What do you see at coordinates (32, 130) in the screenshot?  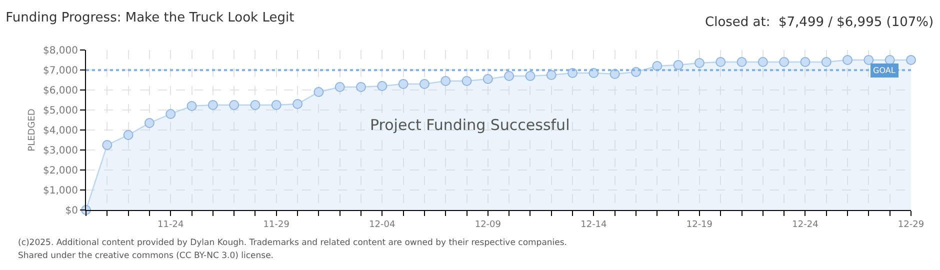 I see `y-axis-title: PLEDGED` at bounding box center [32, 130].